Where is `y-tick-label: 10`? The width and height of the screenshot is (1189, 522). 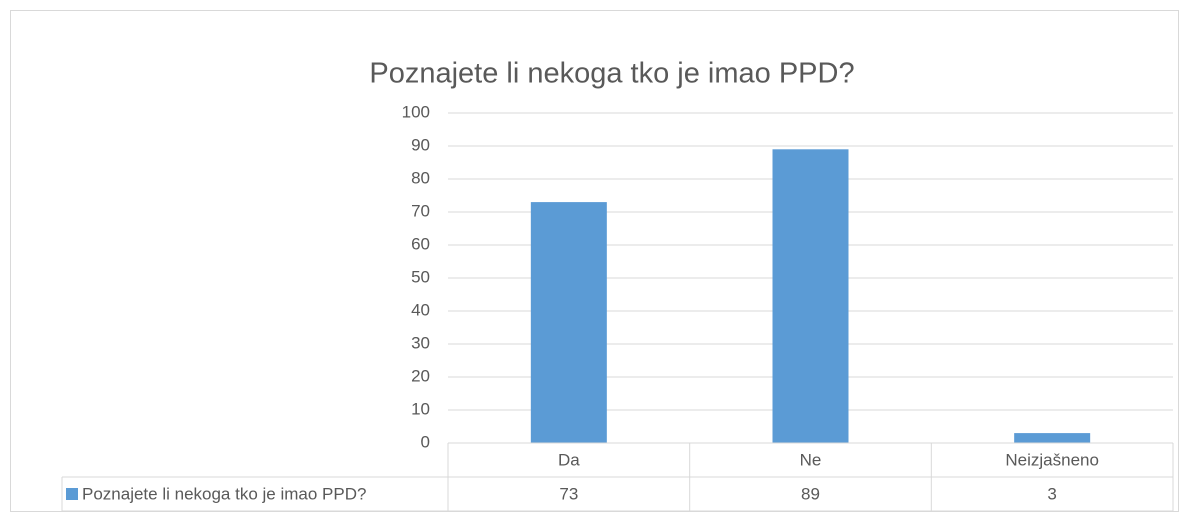 y-tick-label: 10 is located at coordinates (420, 408).